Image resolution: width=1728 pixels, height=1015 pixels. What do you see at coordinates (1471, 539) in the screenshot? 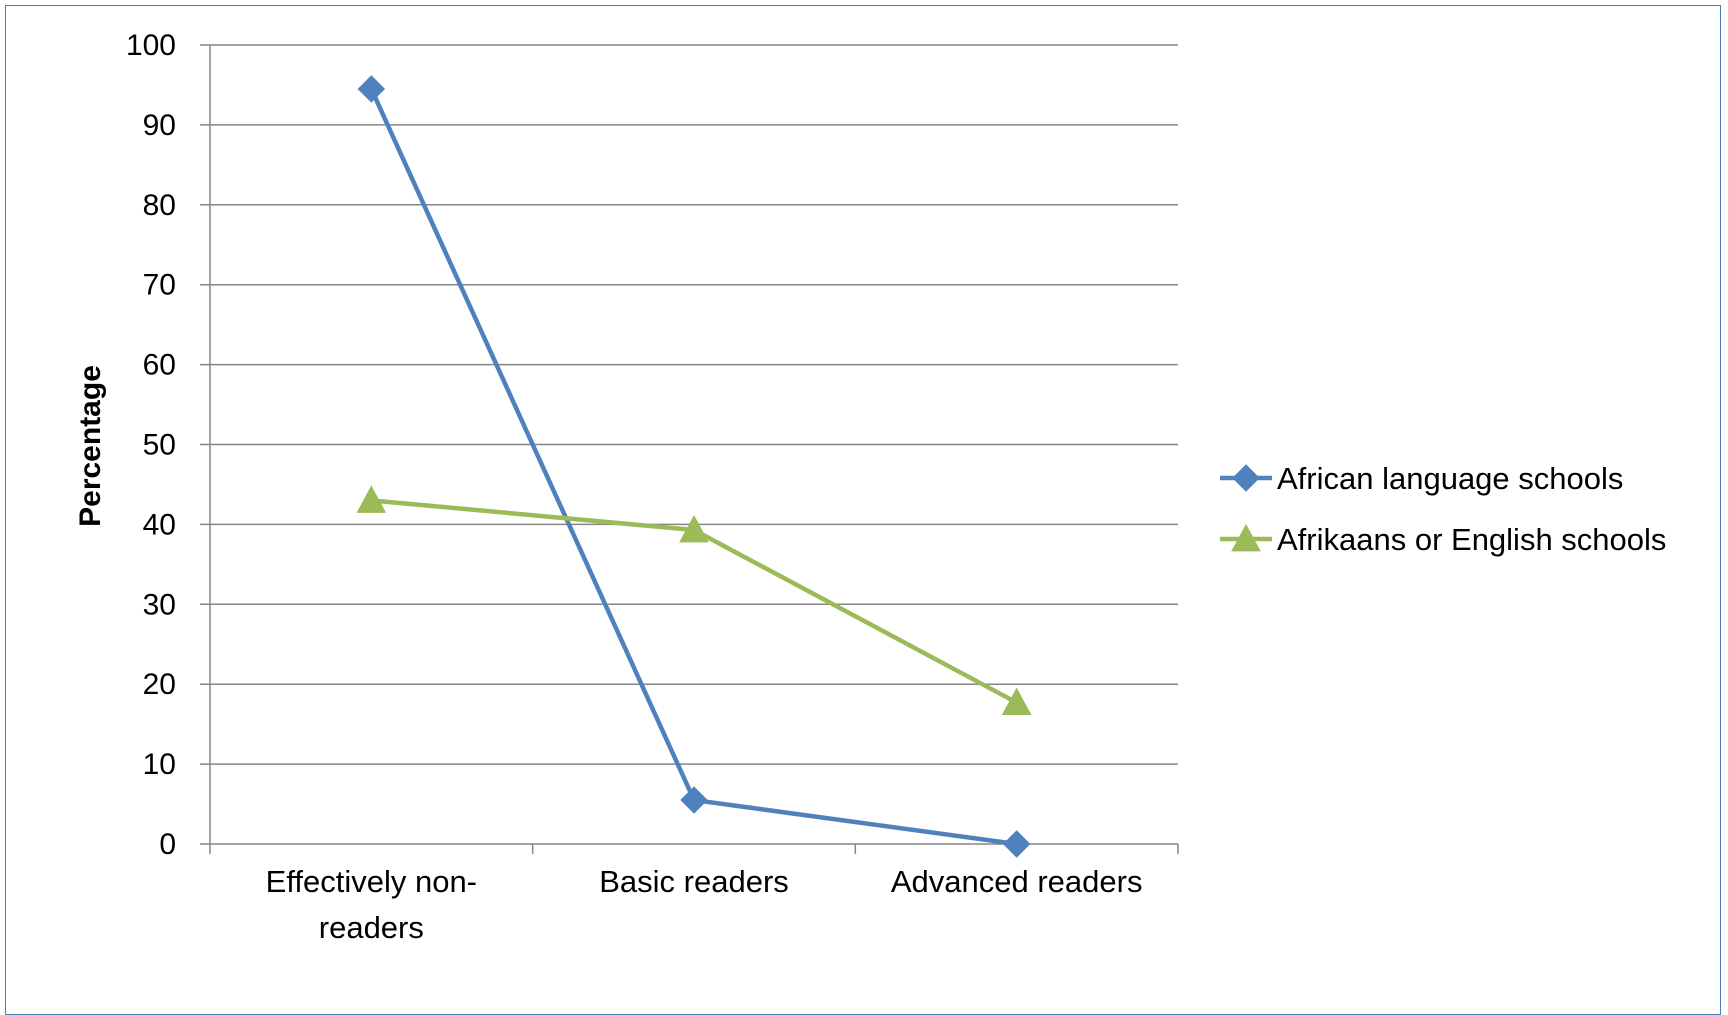
I see `legend-label: Afrikaans or English schools` at bounding box center [1471, 539].